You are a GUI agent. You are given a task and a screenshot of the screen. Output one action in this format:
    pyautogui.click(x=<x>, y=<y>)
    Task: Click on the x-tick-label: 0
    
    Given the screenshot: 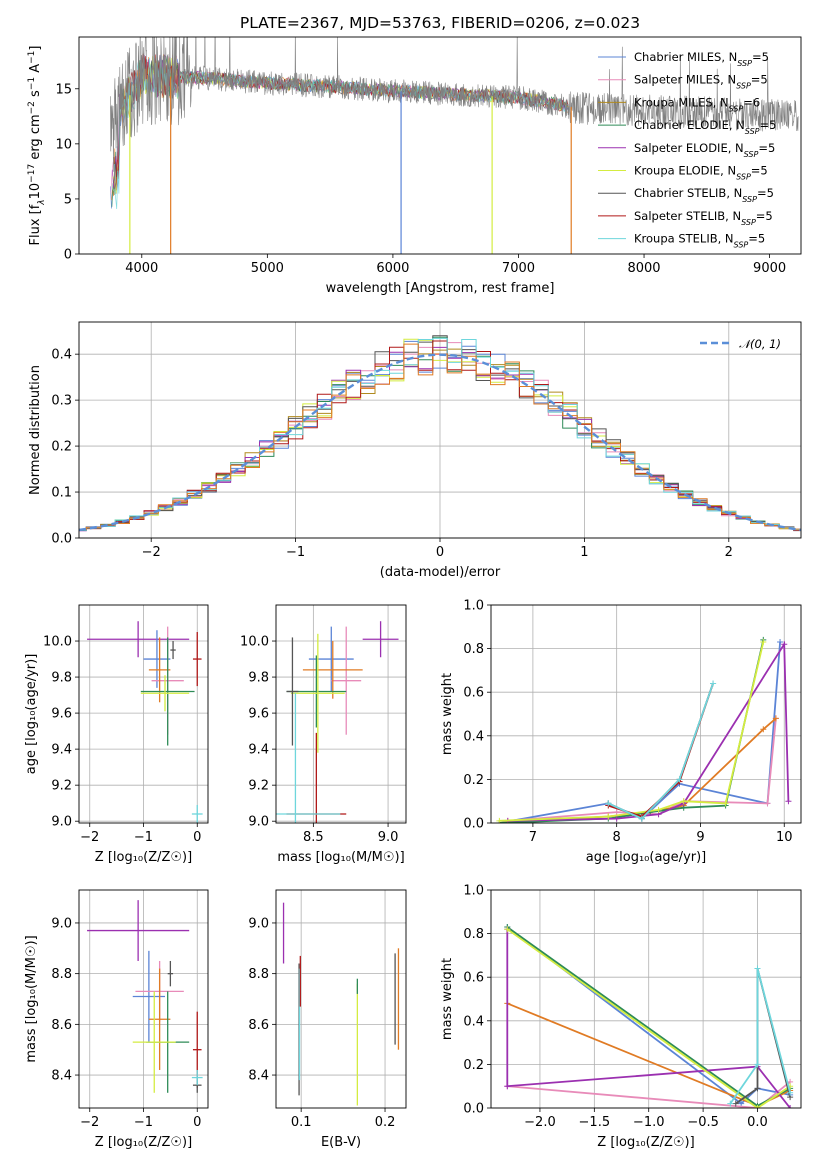 What is the action you would take?
    pyautogui.click(x=197, y=1122)
    